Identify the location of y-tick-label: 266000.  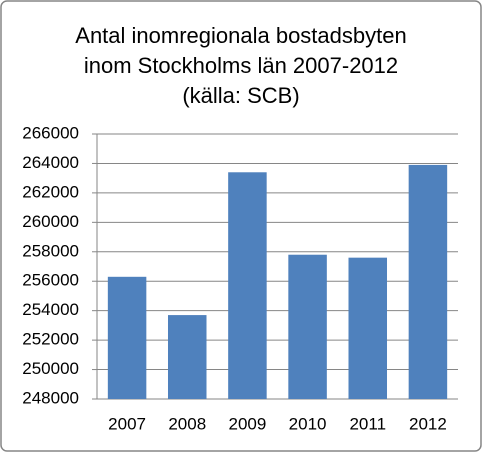
(50, 132).